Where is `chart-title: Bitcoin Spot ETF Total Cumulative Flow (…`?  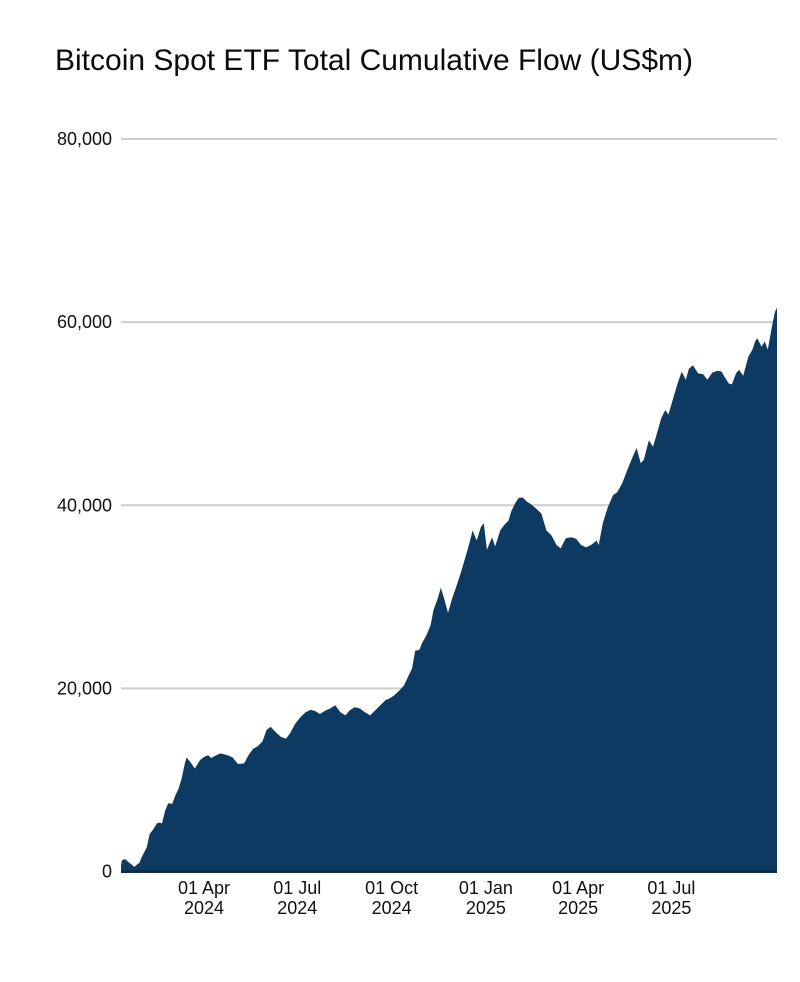
chart-title: Bitcoin Spot ETF Total Cumulative Flow (… is located at coordinates (374, 60).